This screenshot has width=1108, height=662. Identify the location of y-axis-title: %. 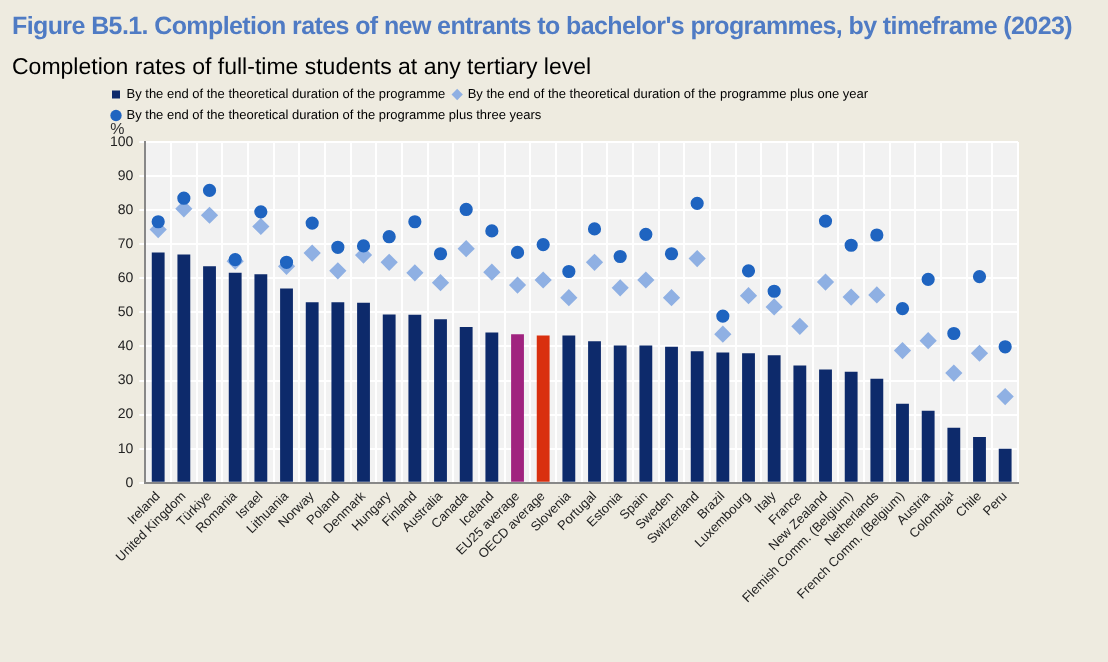
(117, 129).